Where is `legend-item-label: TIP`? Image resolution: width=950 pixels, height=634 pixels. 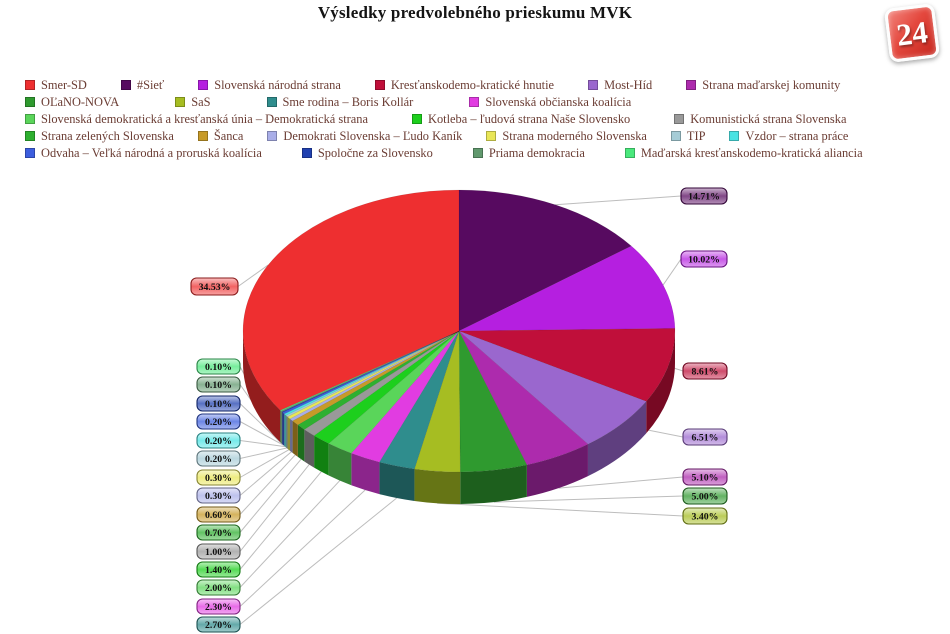
legend-item-label: TIP is located at coordinates (696, 135).